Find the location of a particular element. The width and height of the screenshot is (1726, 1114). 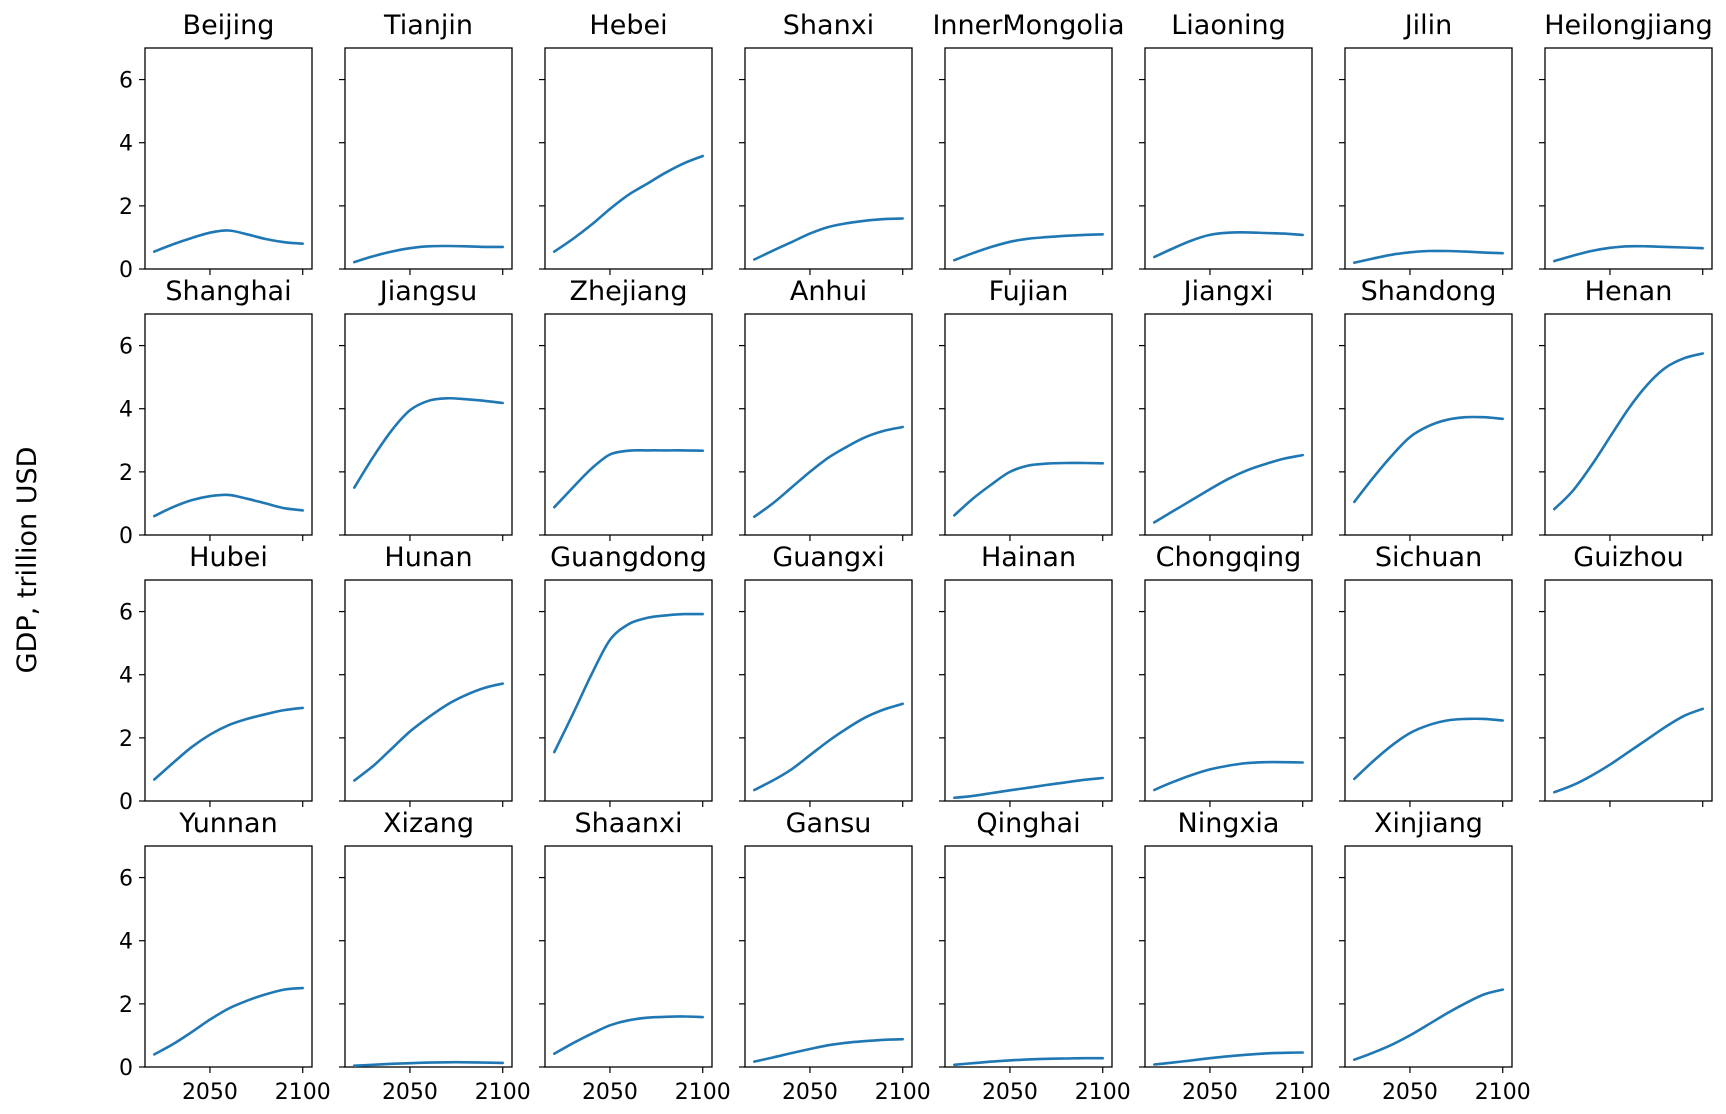

series-line-shandong is located at coordinates (1428, 459).